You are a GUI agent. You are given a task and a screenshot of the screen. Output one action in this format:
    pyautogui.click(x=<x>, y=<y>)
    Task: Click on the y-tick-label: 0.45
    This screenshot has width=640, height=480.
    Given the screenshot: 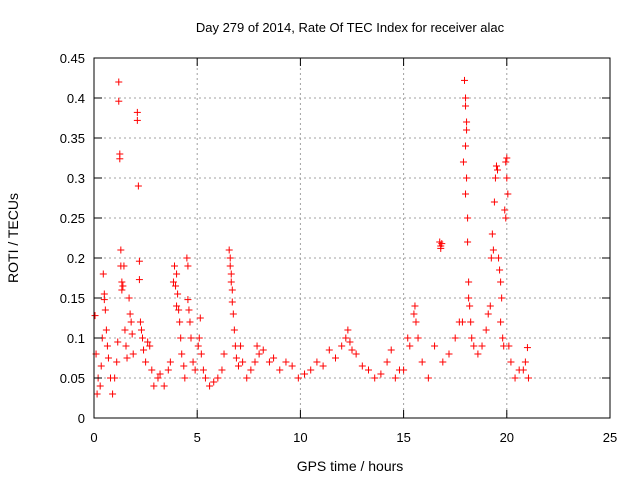 What is the action you would take?
    pyautogui.click(x=72, y=58)
    